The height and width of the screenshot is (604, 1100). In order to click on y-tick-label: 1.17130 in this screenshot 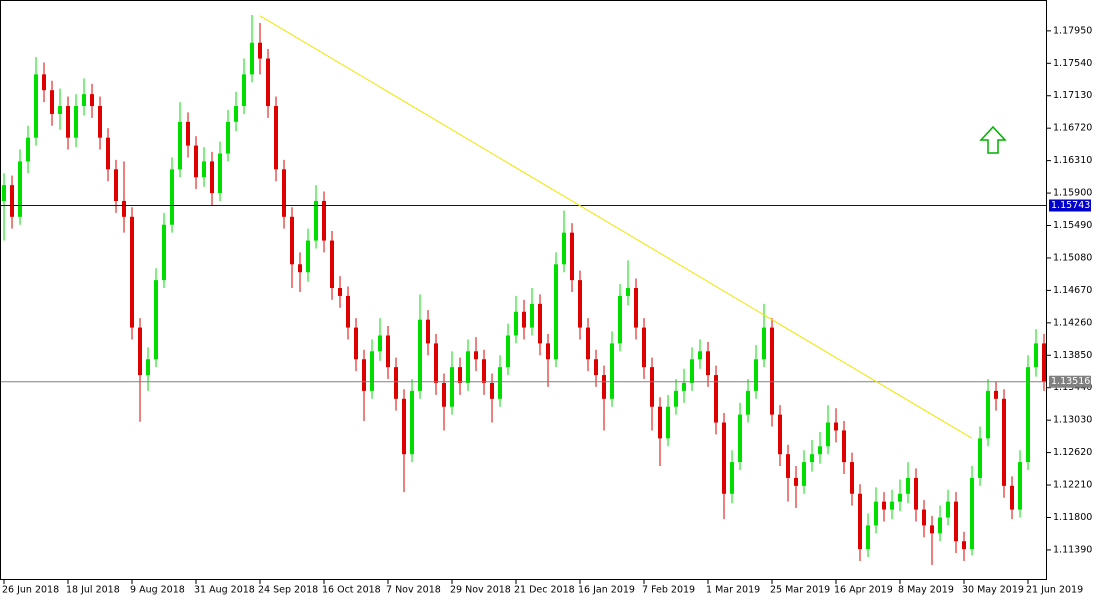, I will do `click(1072, 95)`.